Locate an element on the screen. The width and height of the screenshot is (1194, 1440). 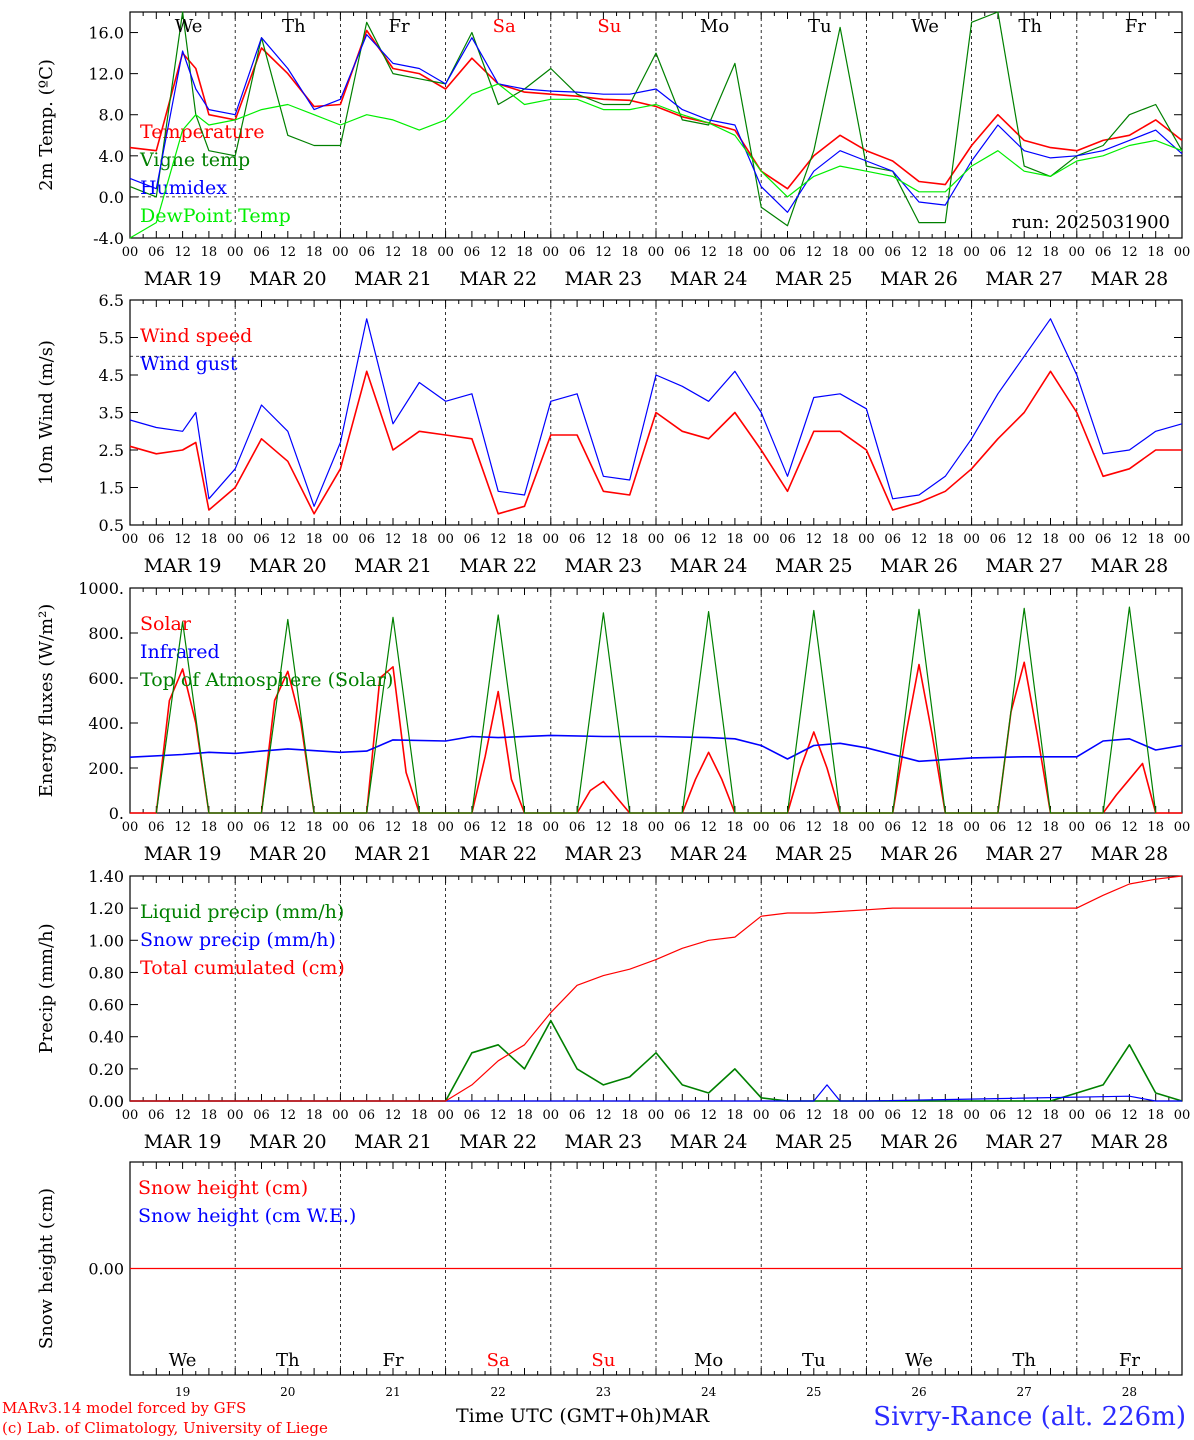
panel-1-ytick-label: 6.5 is located at coordinates (111, 300).